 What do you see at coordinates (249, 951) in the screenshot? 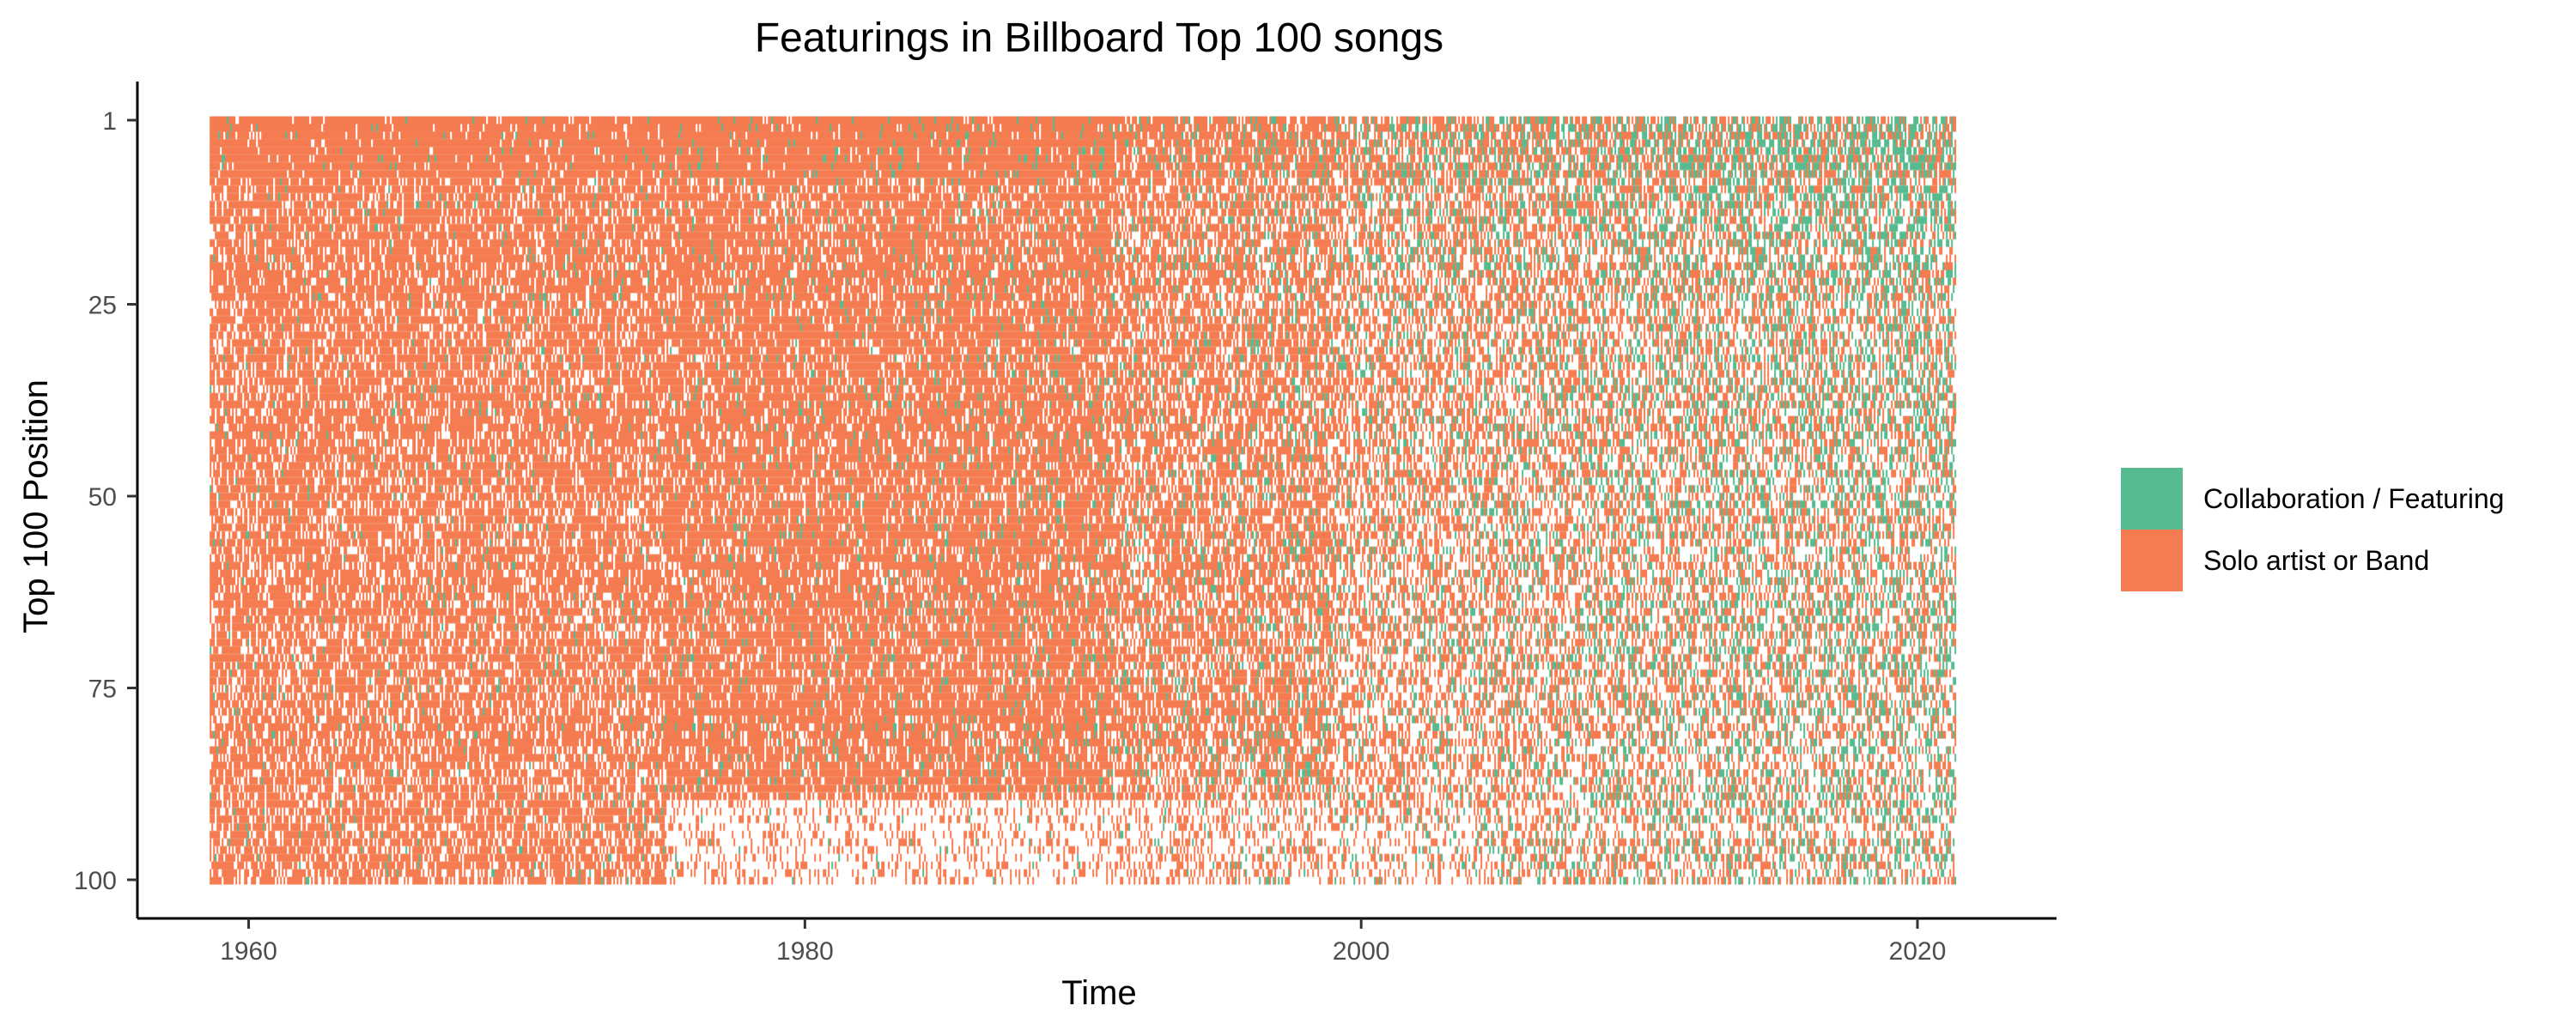
I see `x-tick-label: 1960` at bounding box center [249, 951].